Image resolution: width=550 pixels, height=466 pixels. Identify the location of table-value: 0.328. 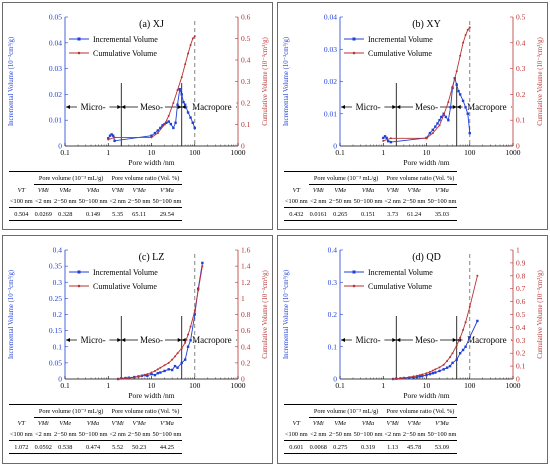
(65, 214).